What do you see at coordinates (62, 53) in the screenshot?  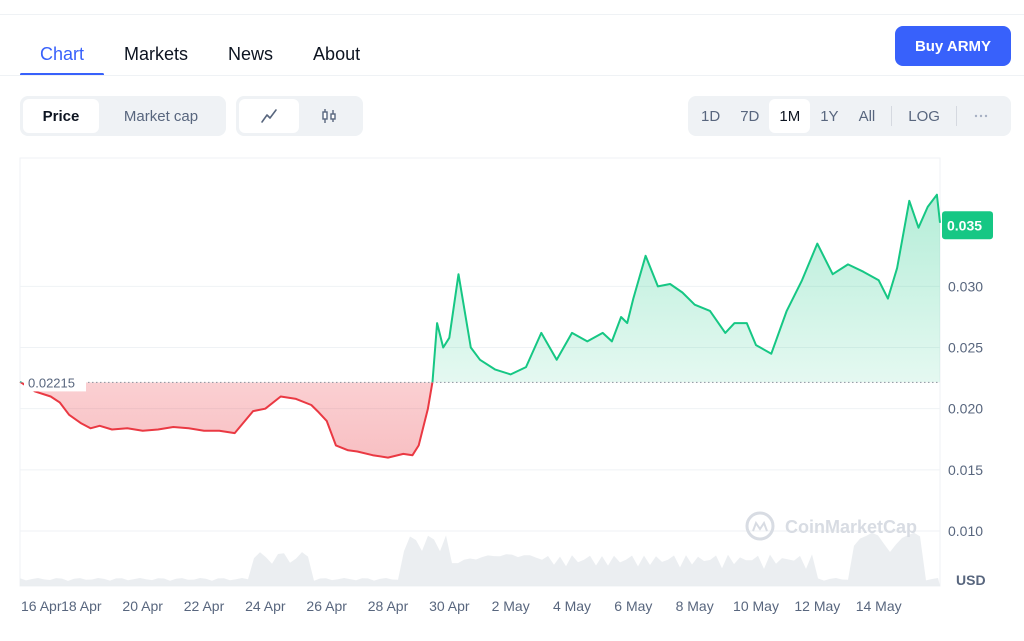 I see `tab-chart: Chart` at bounding box center [62, 53].